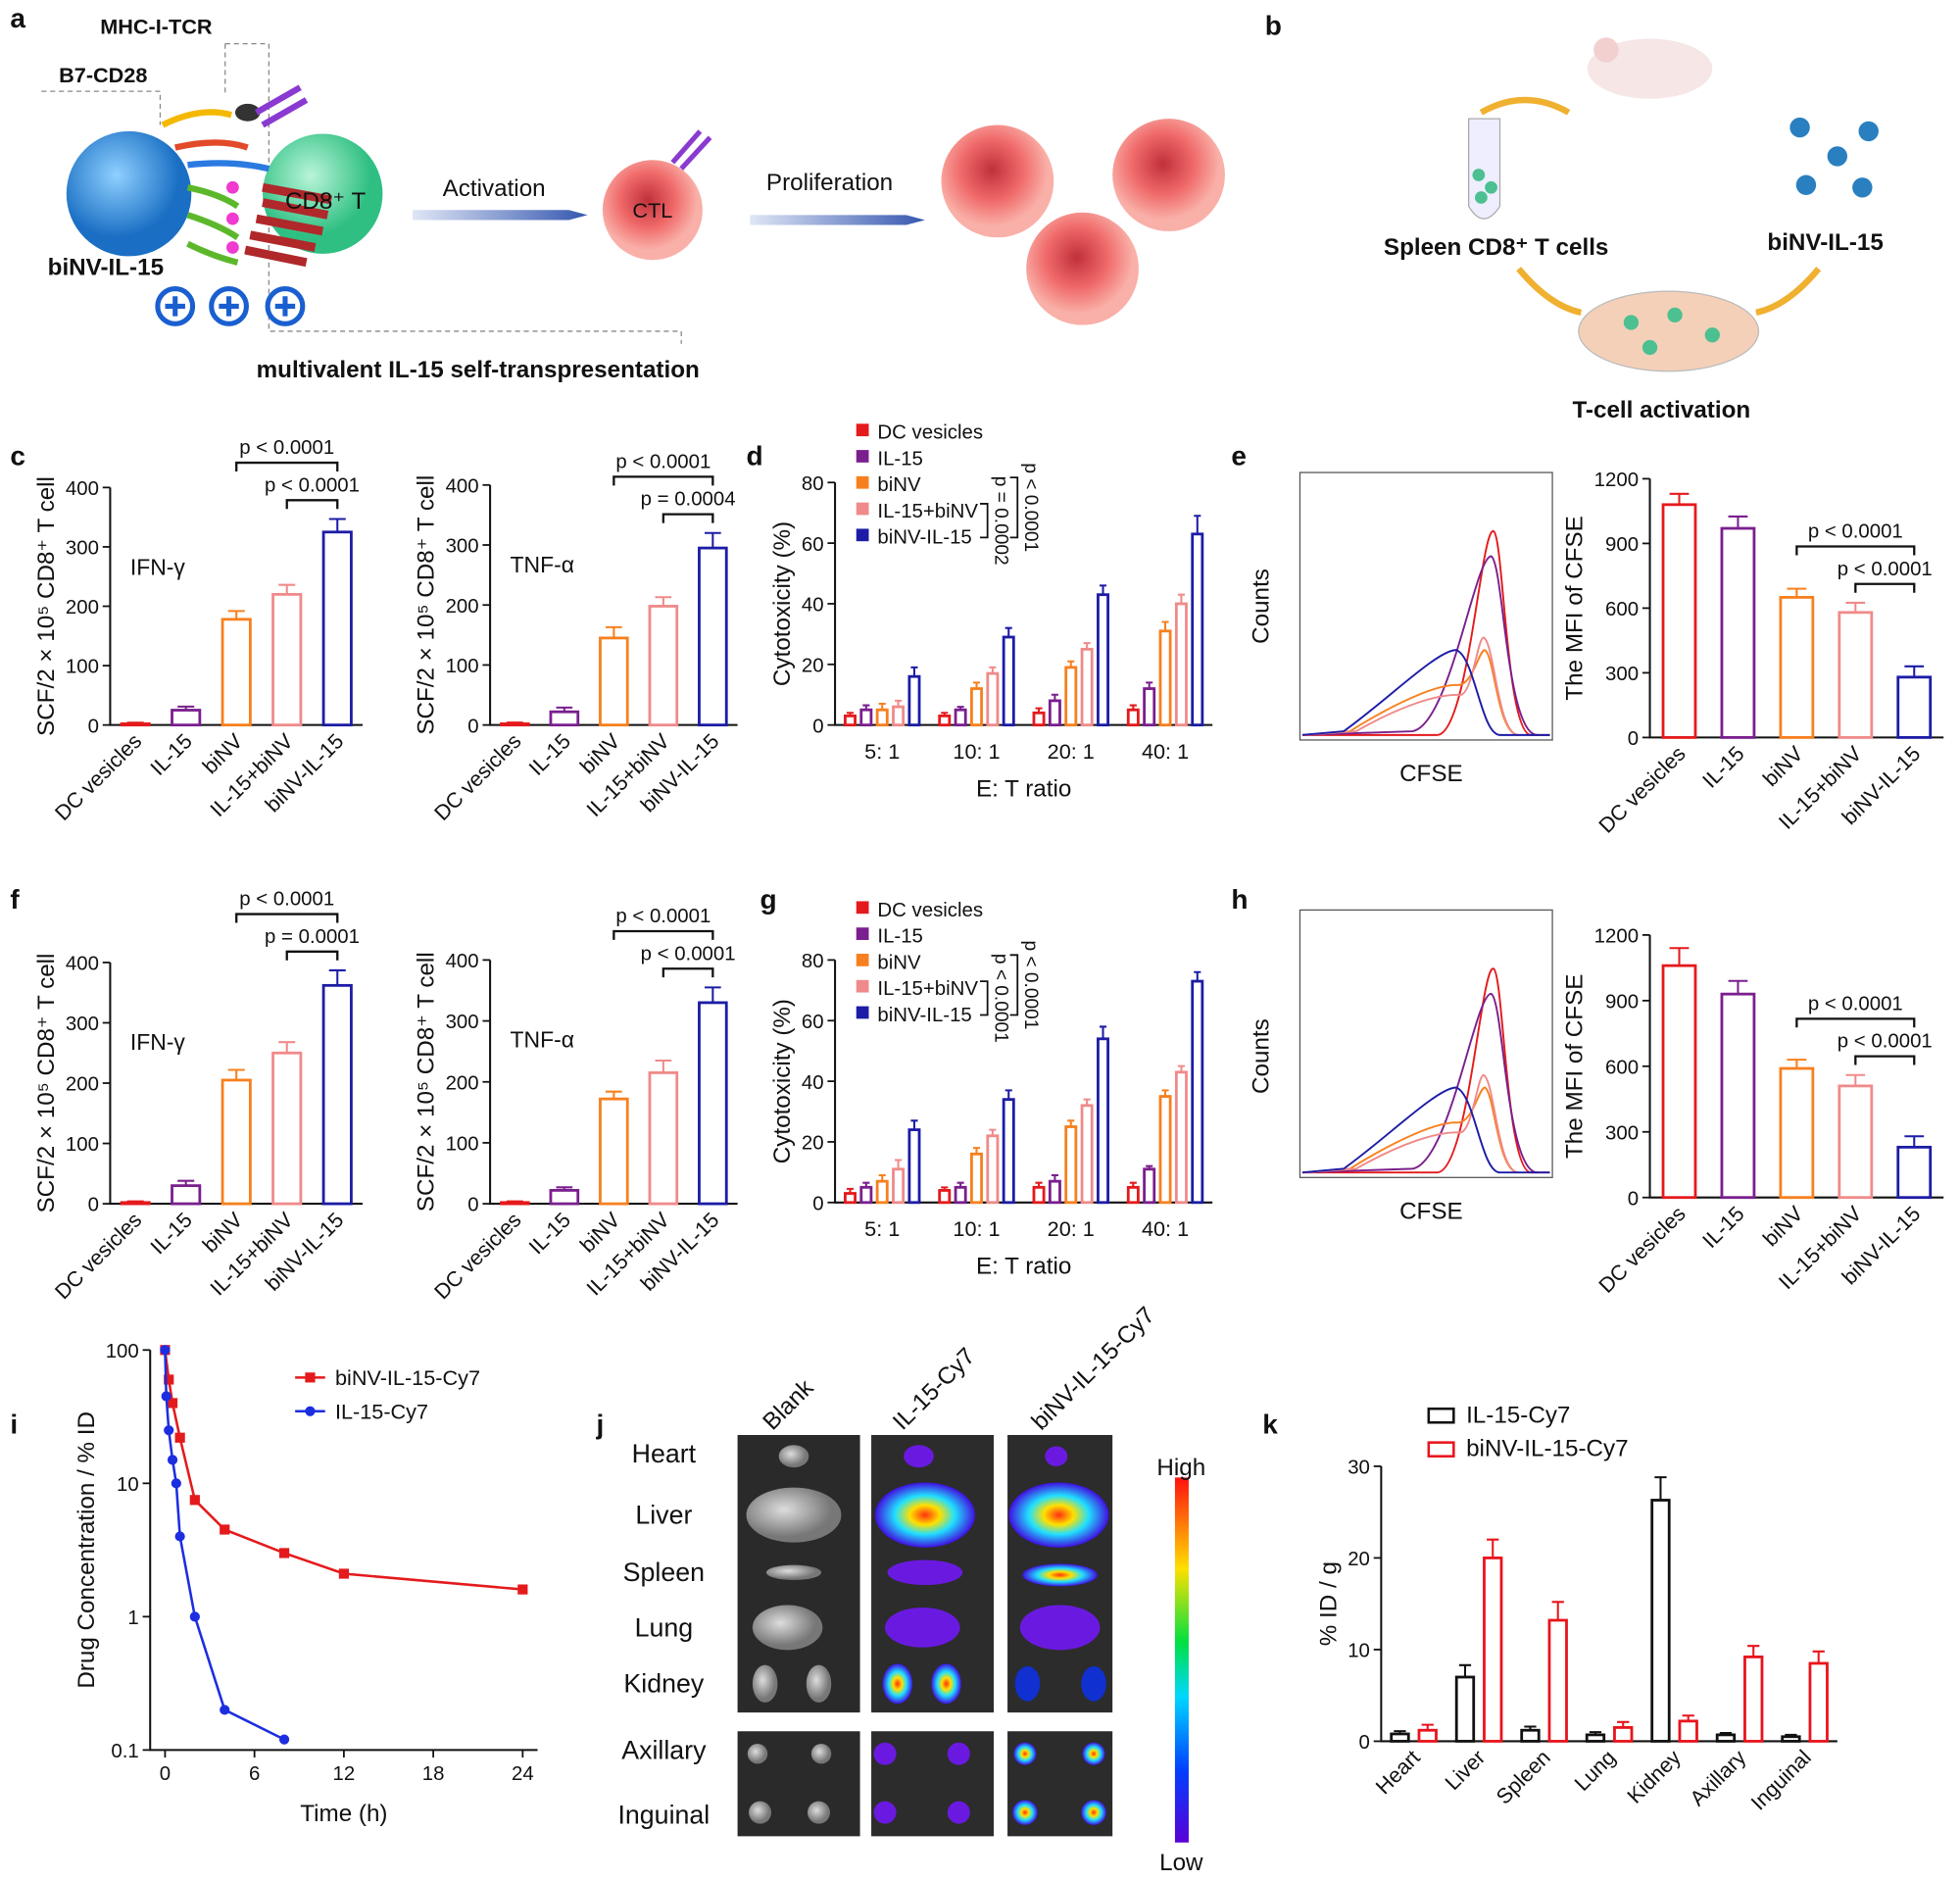 This screenshot has height=1880, width=1960. Describe the element at coordinates (1622, 545) in the screenshot. I see `y-tick-label: 900` at that location.